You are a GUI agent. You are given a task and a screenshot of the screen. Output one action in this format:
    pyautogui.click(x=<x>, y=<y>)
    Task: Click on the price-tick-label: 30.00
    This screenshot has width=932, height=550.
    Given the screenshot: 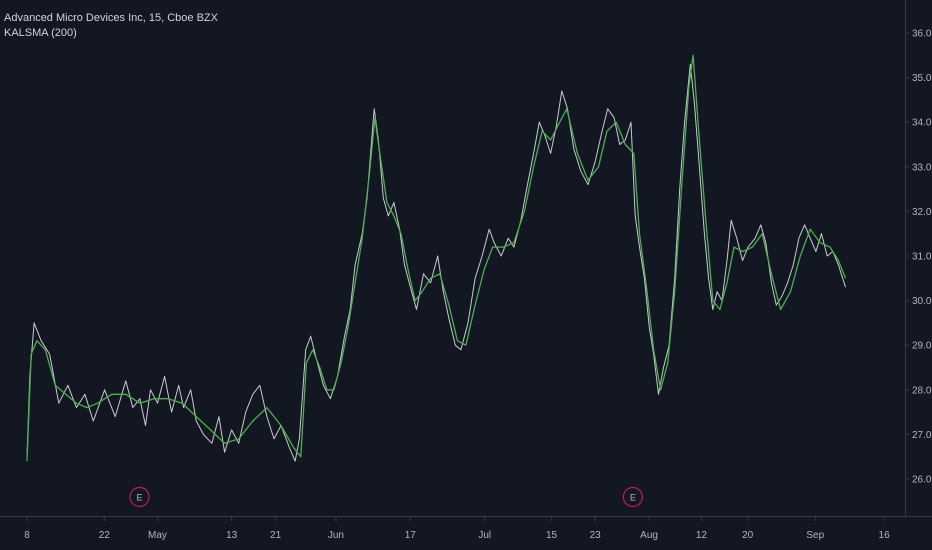 What is the action you would take?
    pyautogui.click(x=922, y=301)
    